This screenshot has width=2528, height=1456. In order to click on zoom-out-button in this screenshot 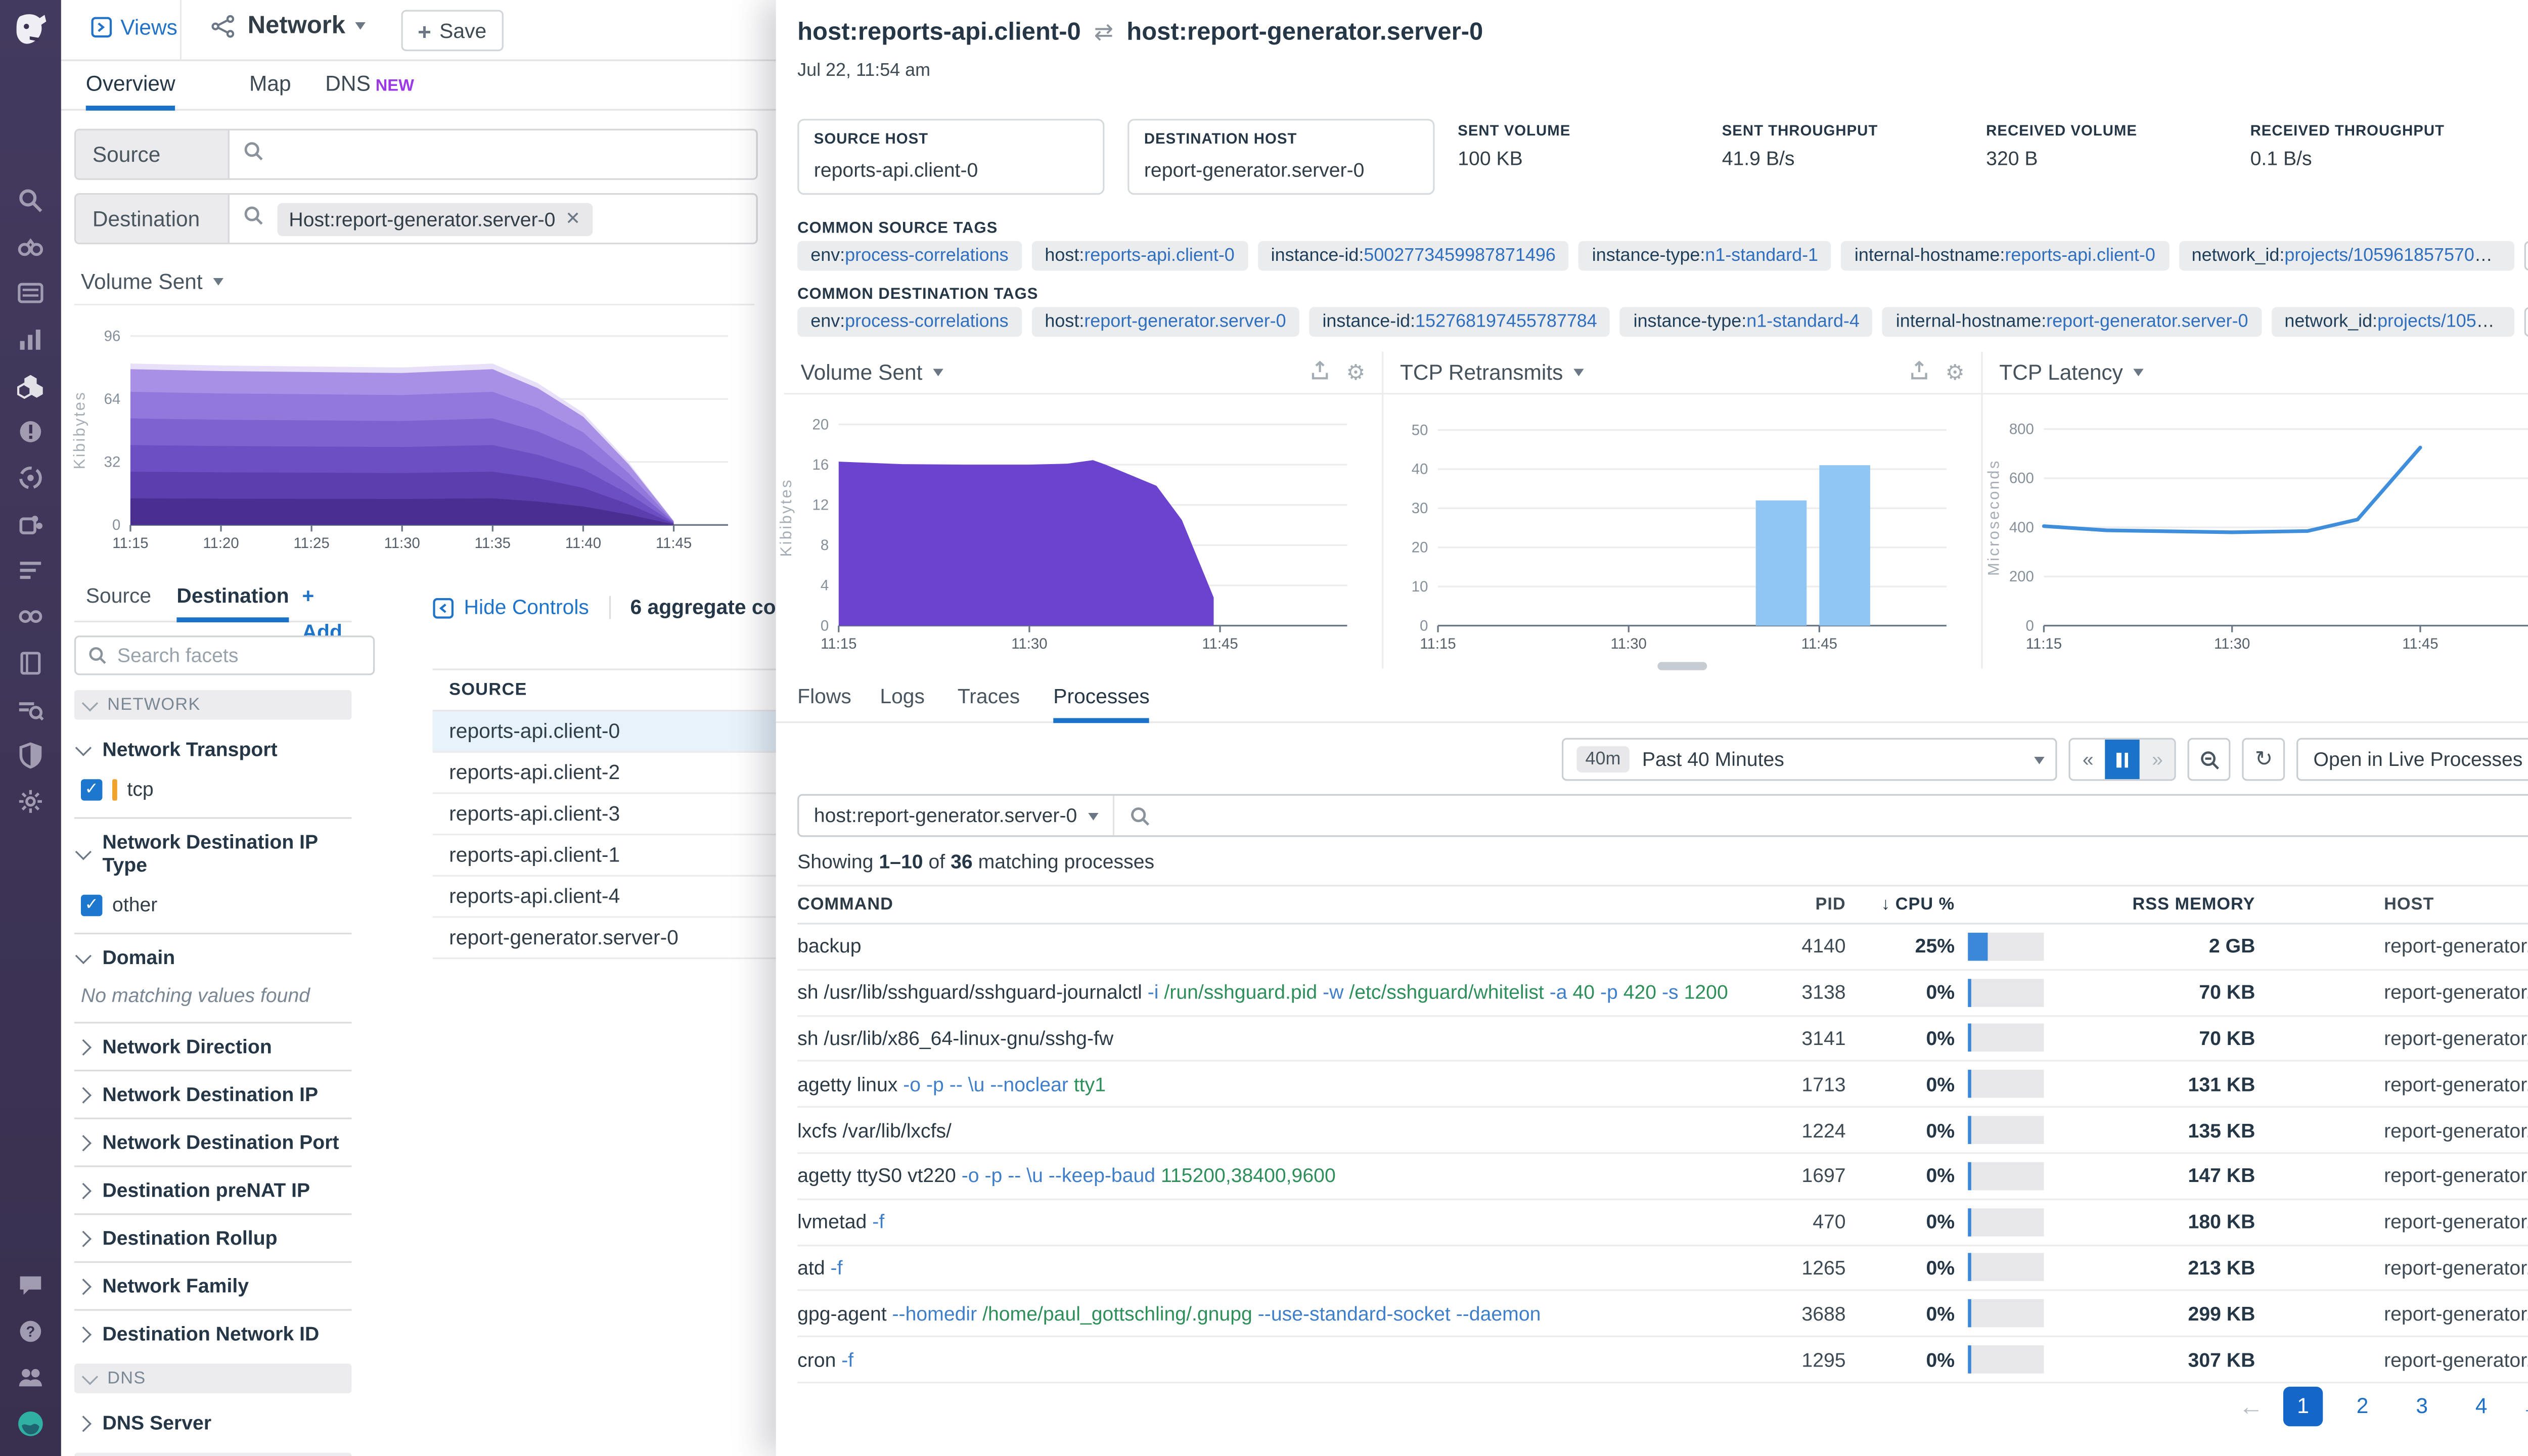, I will do `click(2210, 759)`.